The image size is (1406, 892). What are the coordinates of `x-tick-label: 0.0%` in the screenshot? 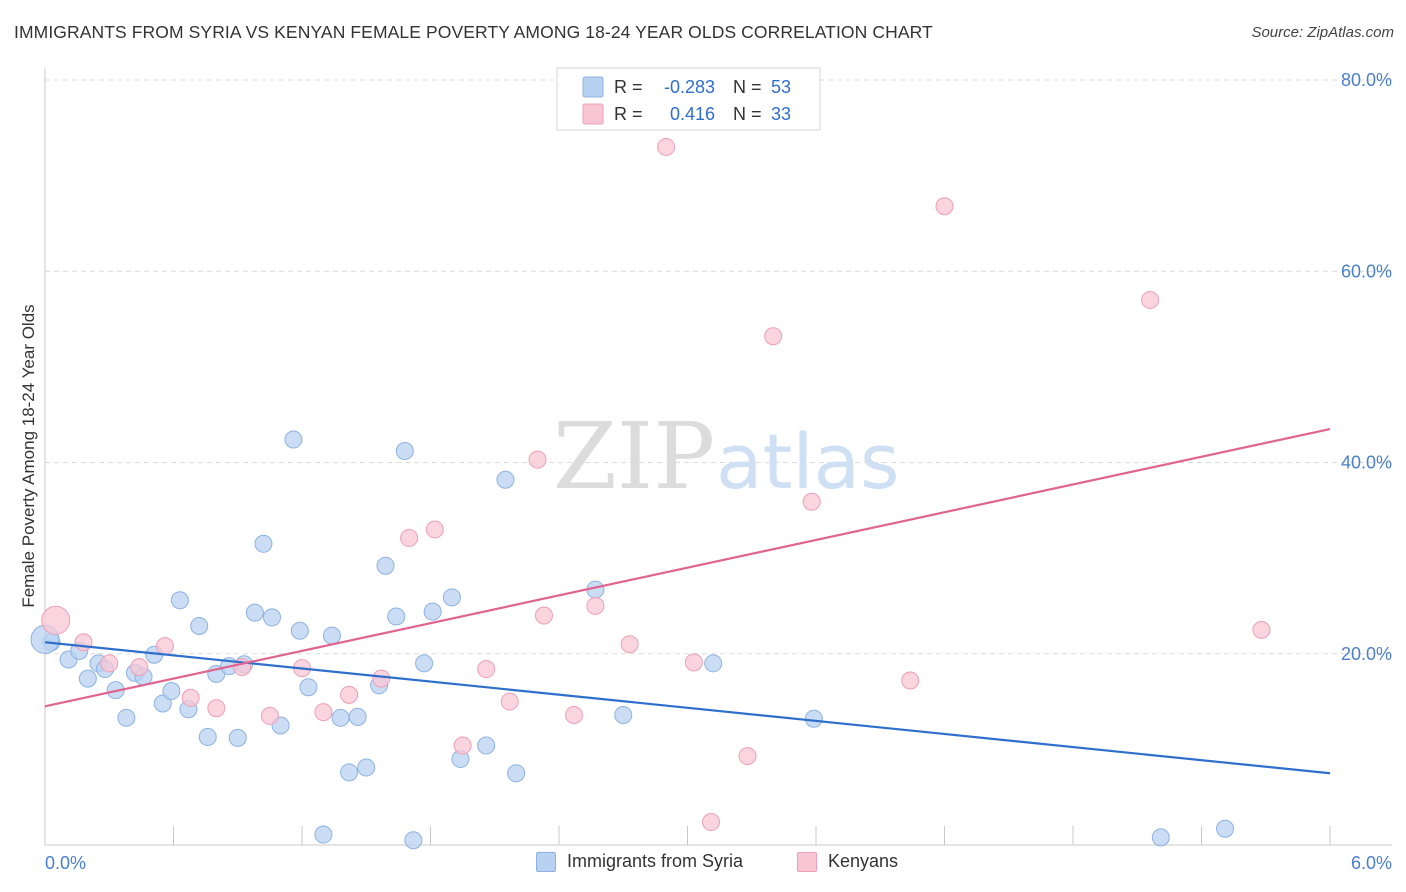 It's located at (65, 863).